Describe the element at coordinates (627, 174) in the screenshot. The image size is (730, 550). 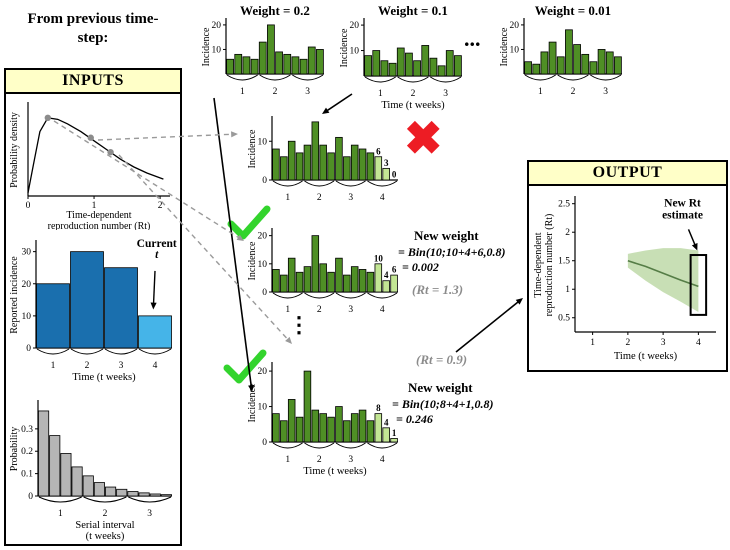
I see `output-header: OUTPUT` at that location.